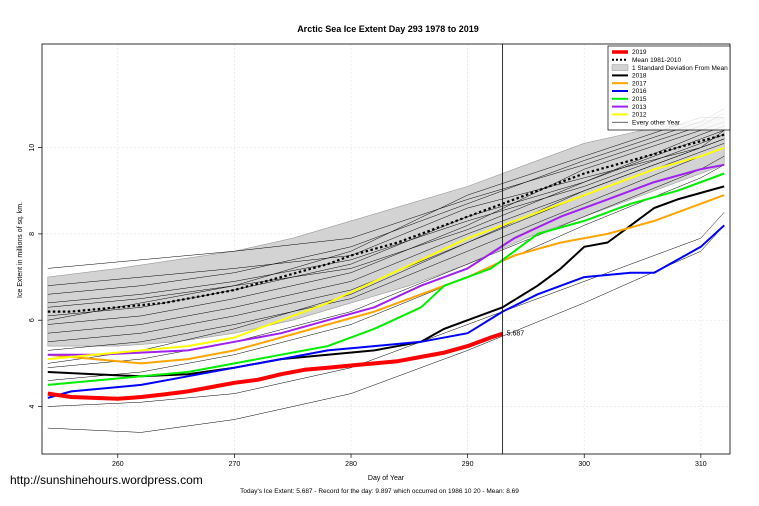 This screenshot has height=506, width=759. I want to click on legend-label: 2016, so click(639, 91).